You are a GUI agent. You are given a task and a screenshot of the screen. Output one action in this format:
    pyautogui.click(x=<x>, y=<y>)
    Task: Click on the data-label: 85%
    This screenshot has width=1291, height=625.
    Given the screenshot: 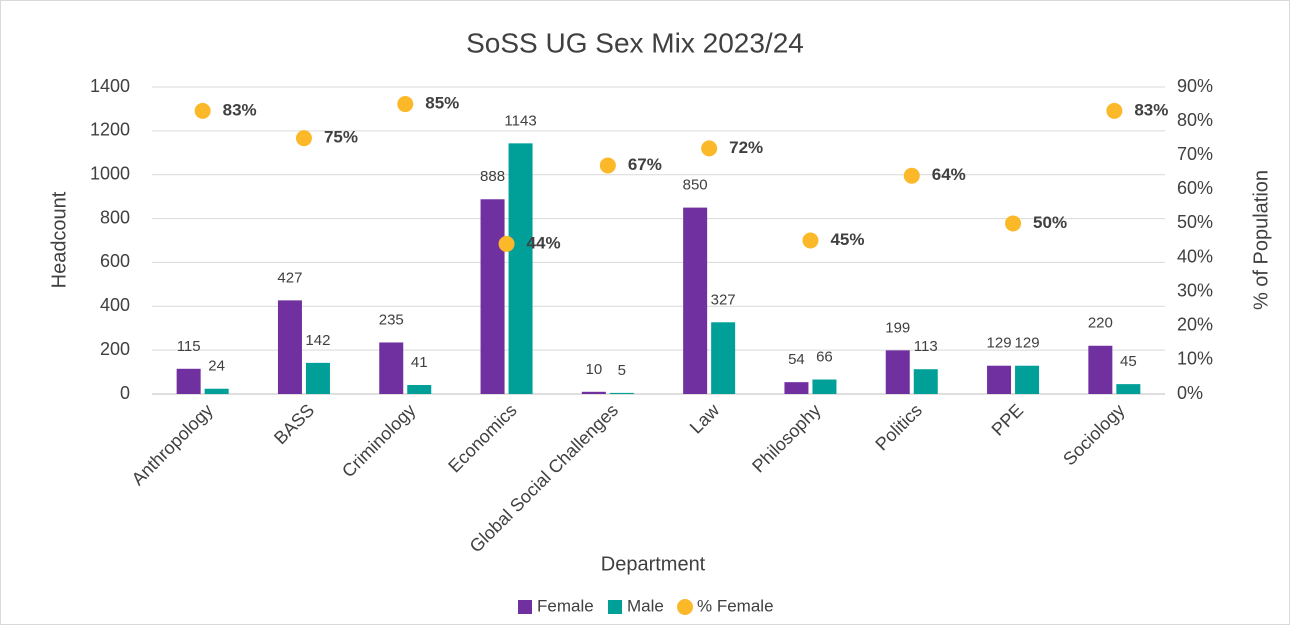 What is the action you would take?
    pyautogui.click(x=442, y=103)
    